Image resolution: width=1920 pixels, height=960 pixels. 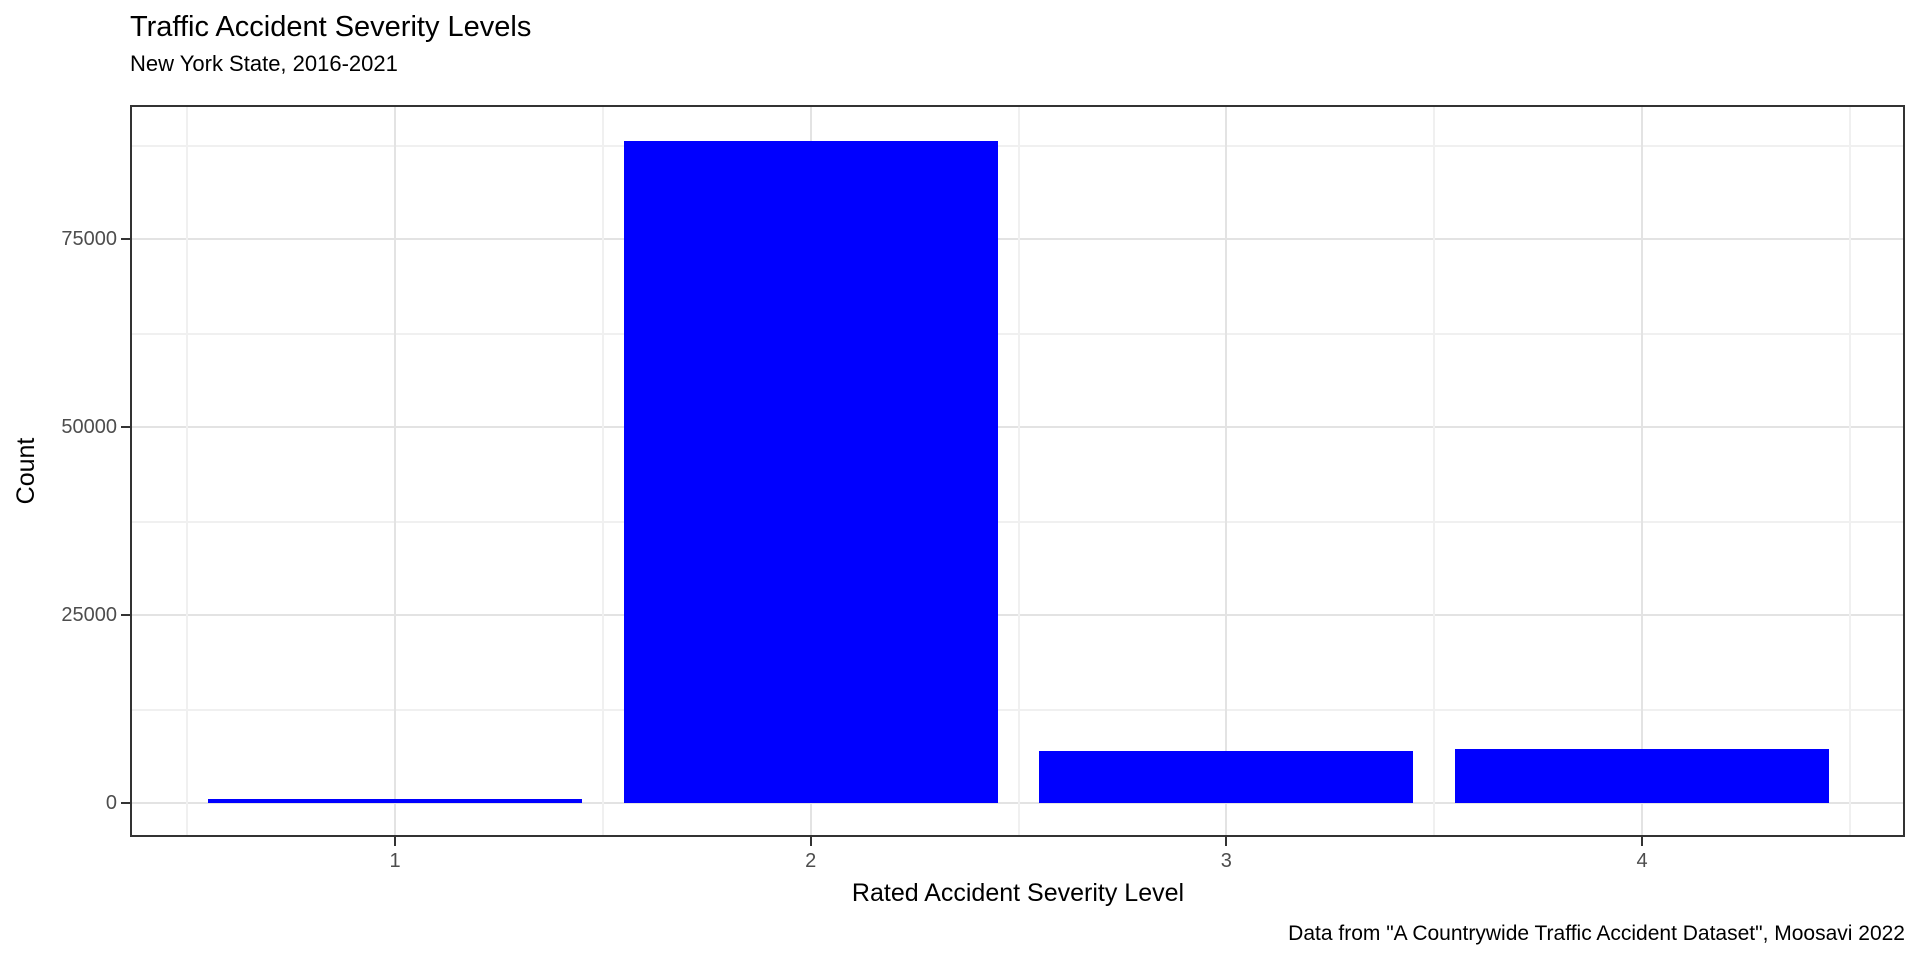 I want to click on x-tick-label: 1, so click(x=395, y=861).